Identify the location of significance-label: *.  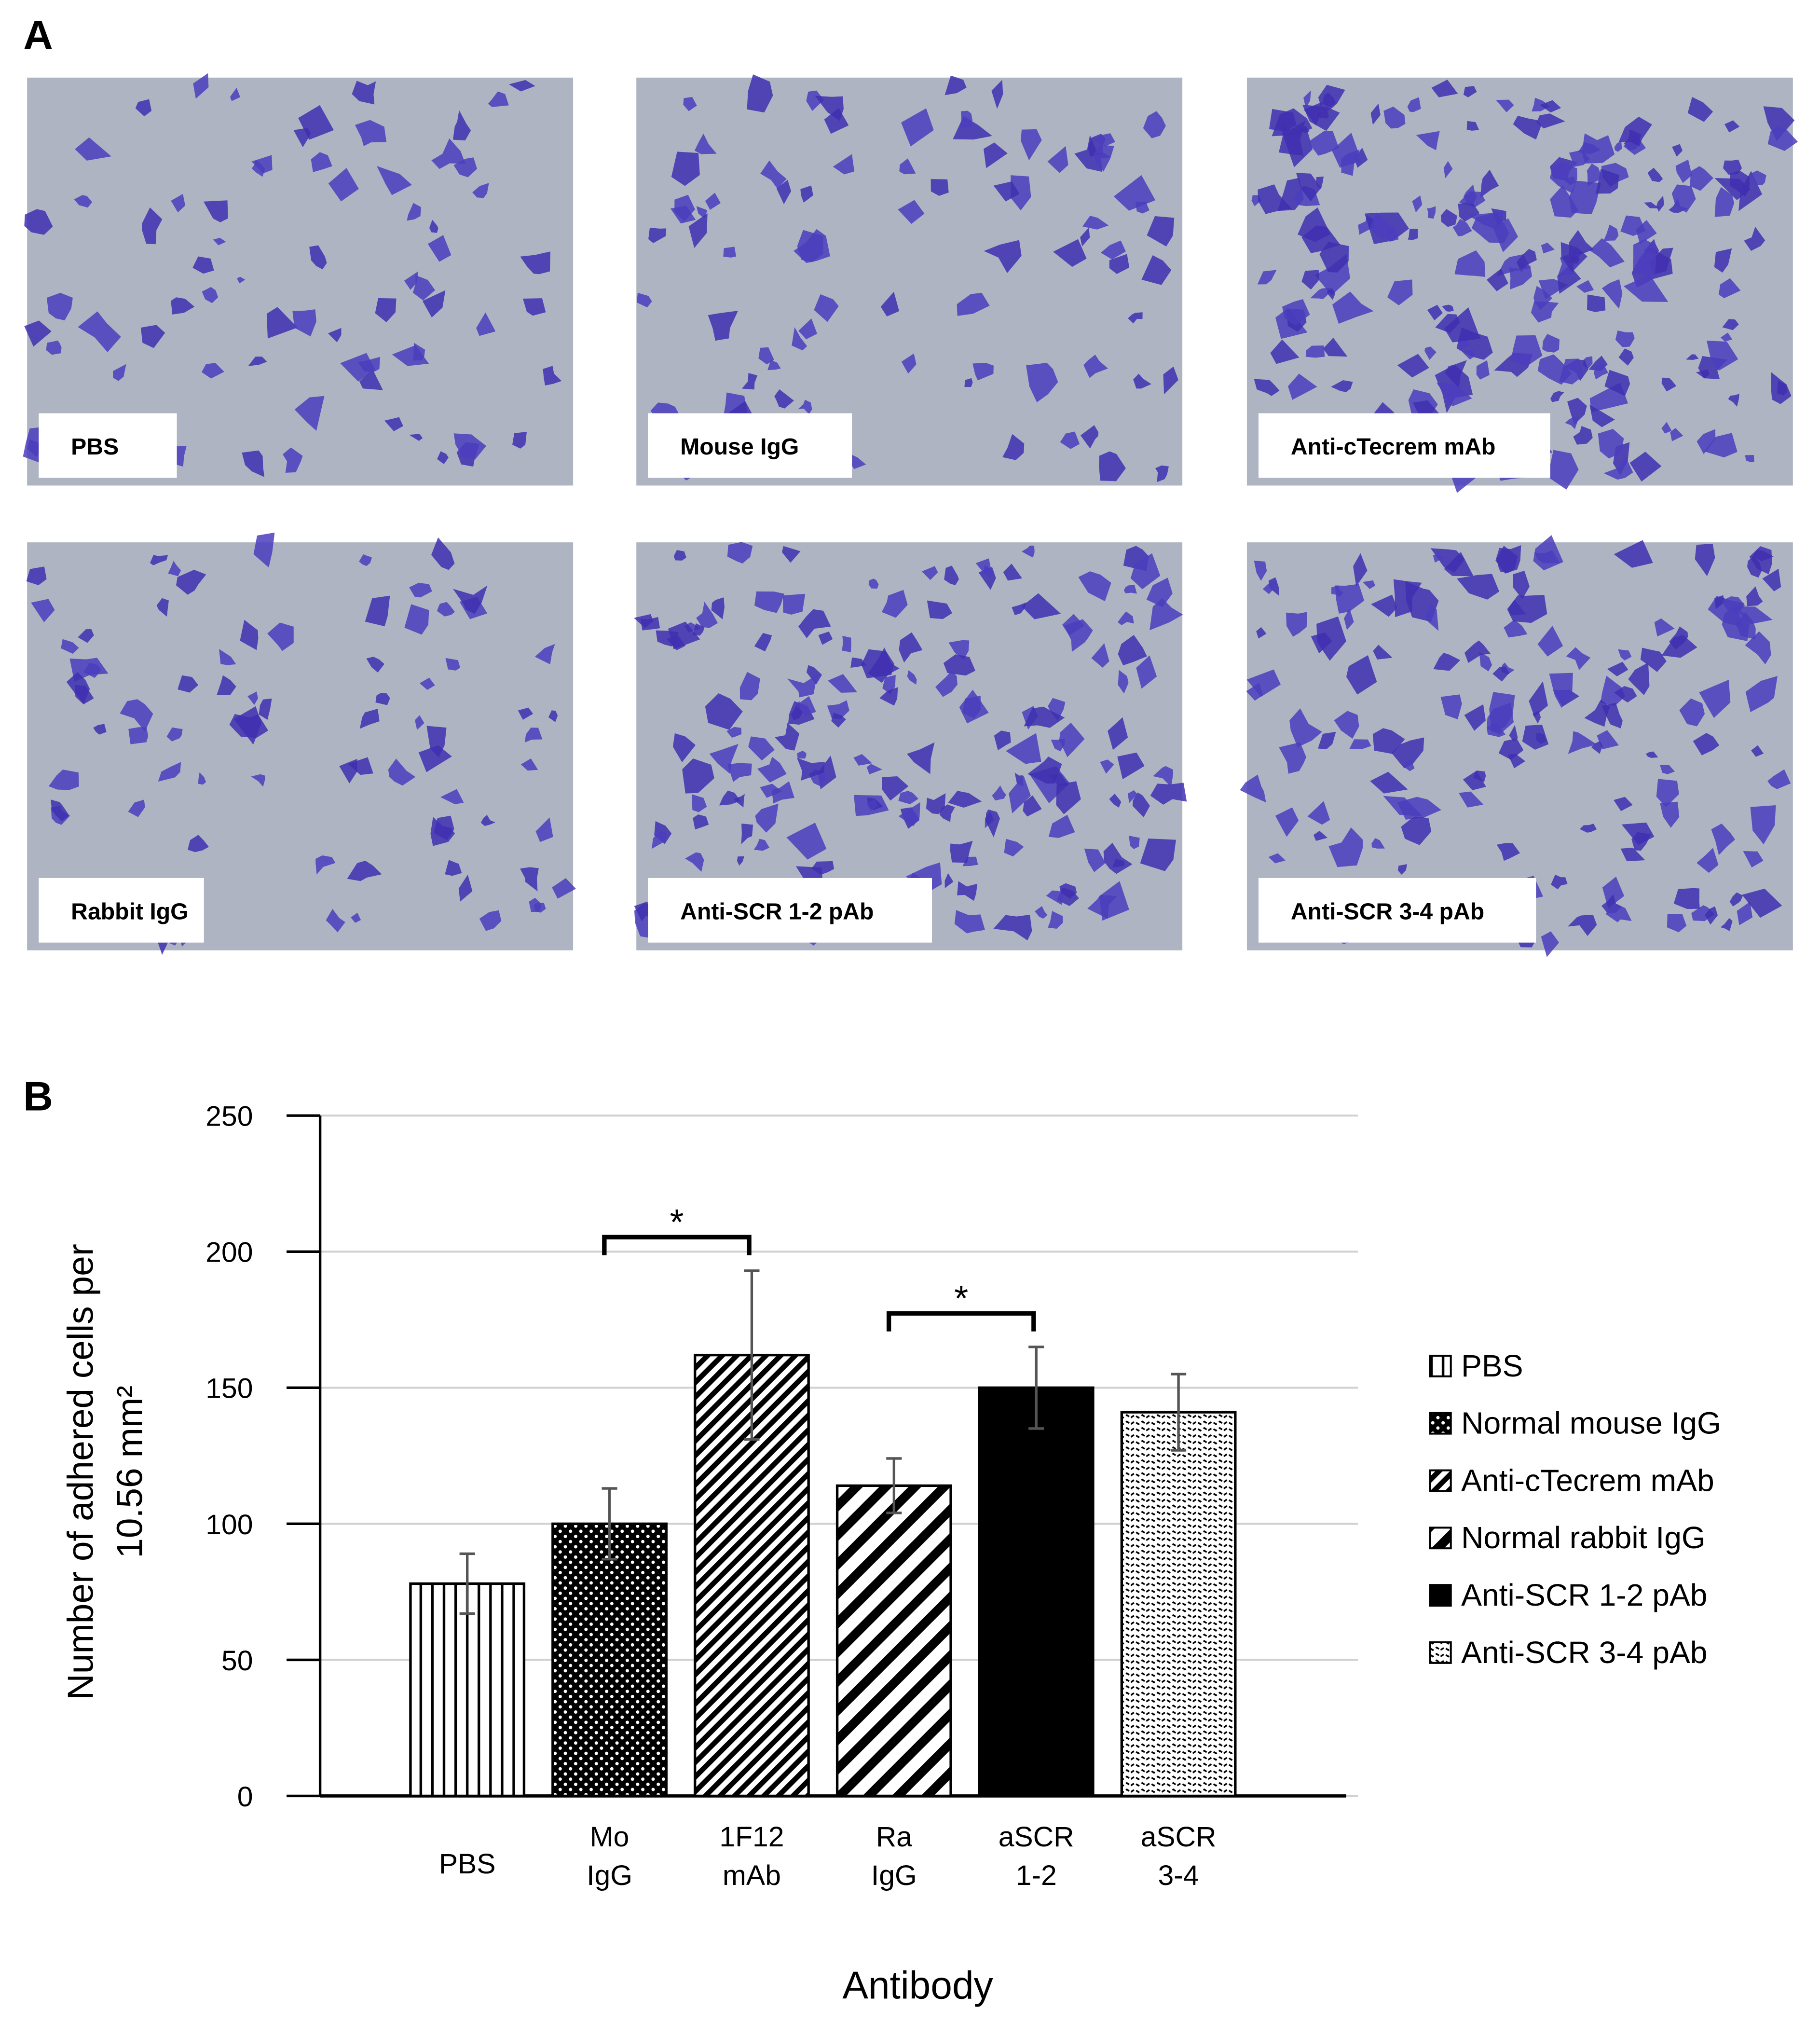
(677, 1222).